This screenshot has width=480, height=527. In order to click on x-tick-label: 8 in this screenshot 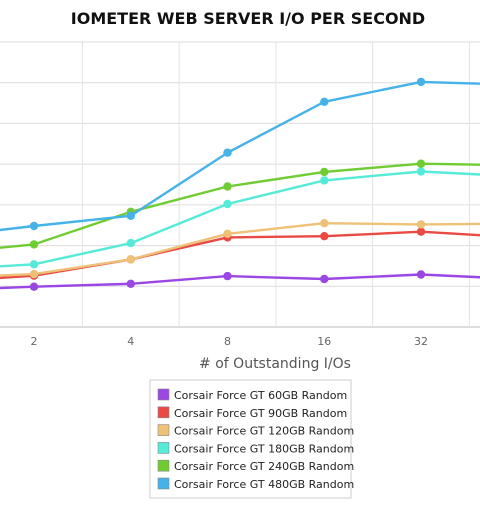, I will do `click(227, 341)`.